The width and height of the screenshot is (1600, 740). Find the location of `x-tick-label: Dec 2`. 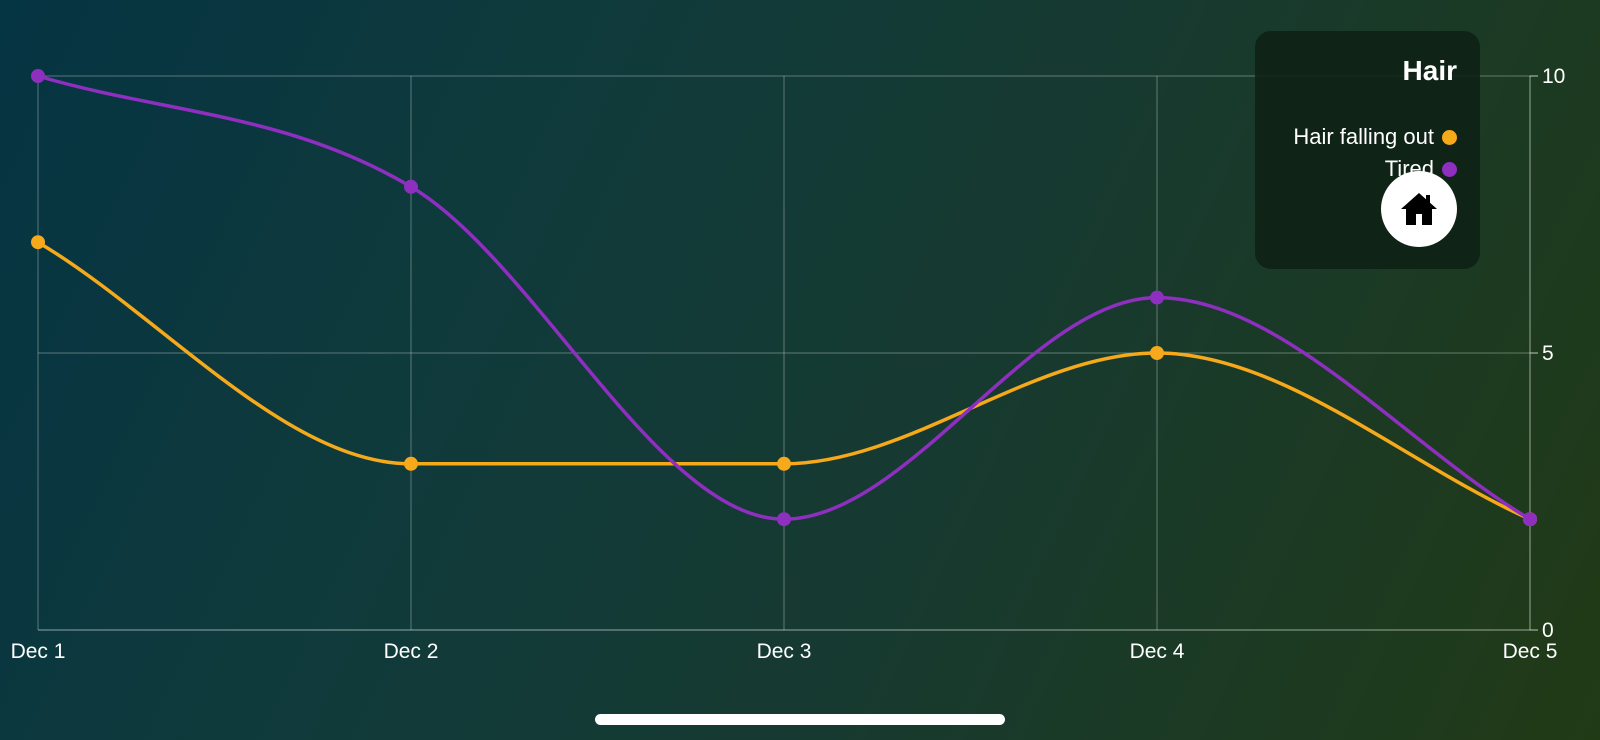

x-tick-label: Dec 2 is located at coordinates (411, 651).